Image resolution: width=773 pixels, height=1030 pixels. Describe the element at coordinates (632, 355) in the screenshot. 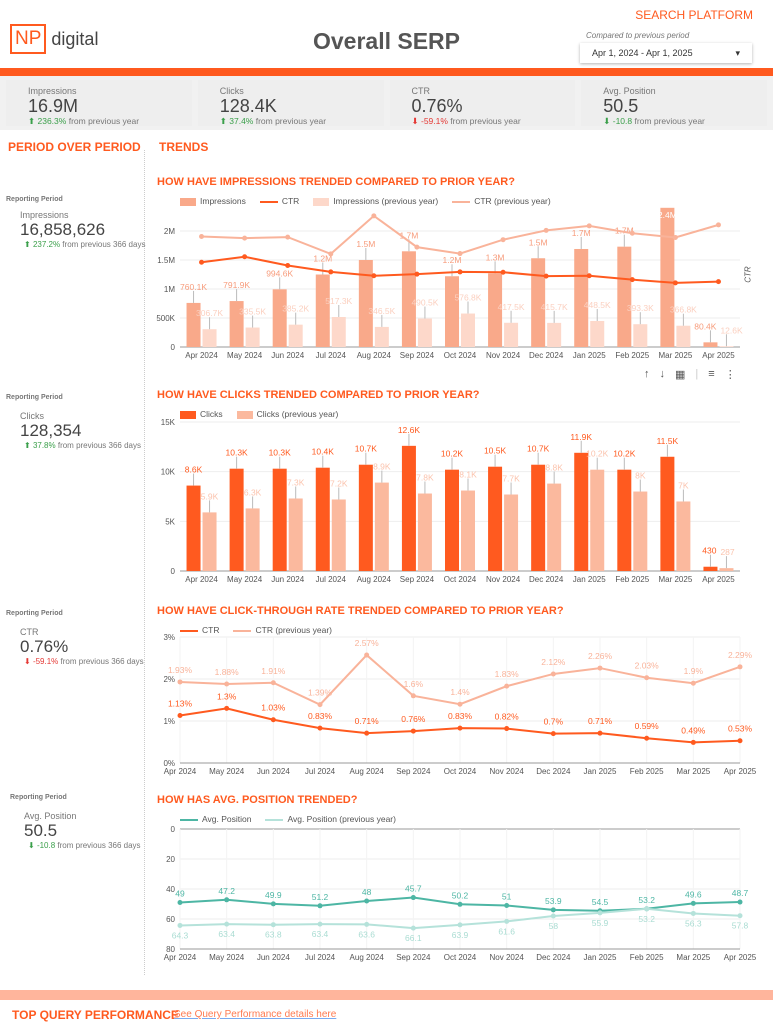

I see `x-tick-label: Feb 2025` at that location.